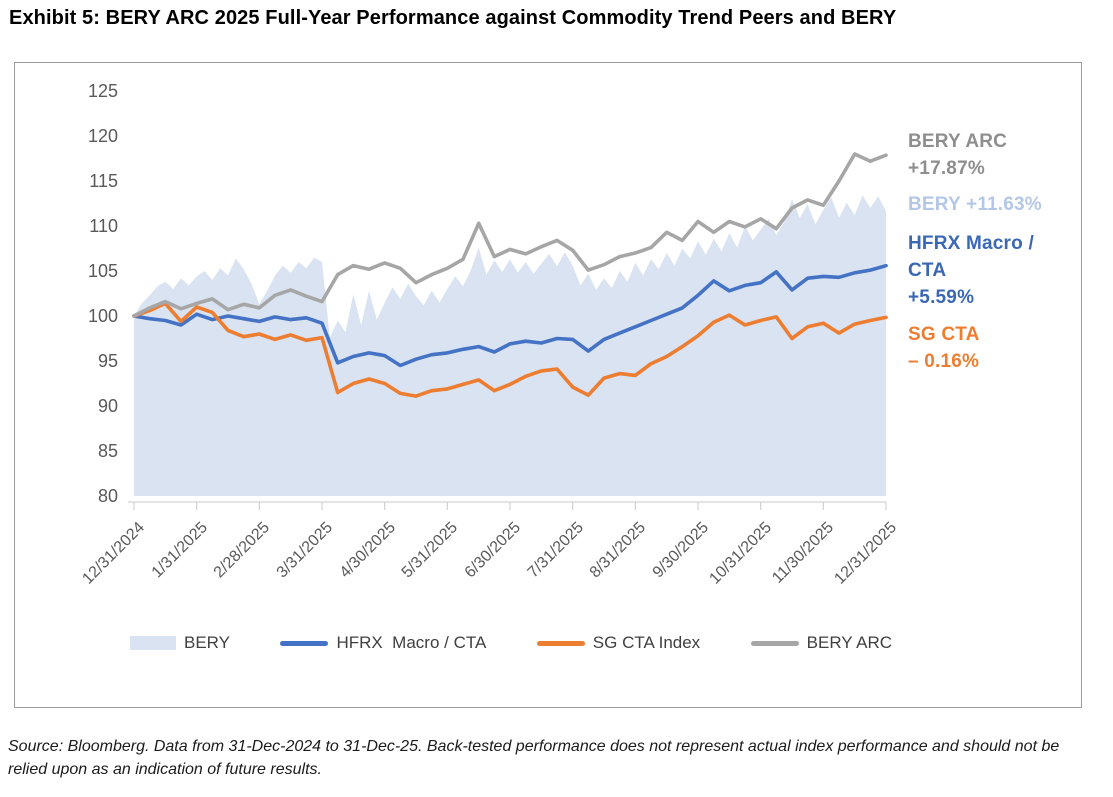  I want to click on x-axis-label: 10/31/2025, so click(740, 553).